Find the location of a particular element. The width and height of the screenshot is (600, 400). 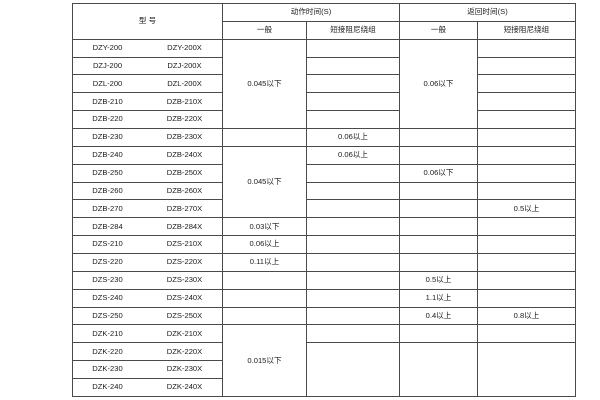

header-return-normal: 一般 is located at coordinates (438, 30).